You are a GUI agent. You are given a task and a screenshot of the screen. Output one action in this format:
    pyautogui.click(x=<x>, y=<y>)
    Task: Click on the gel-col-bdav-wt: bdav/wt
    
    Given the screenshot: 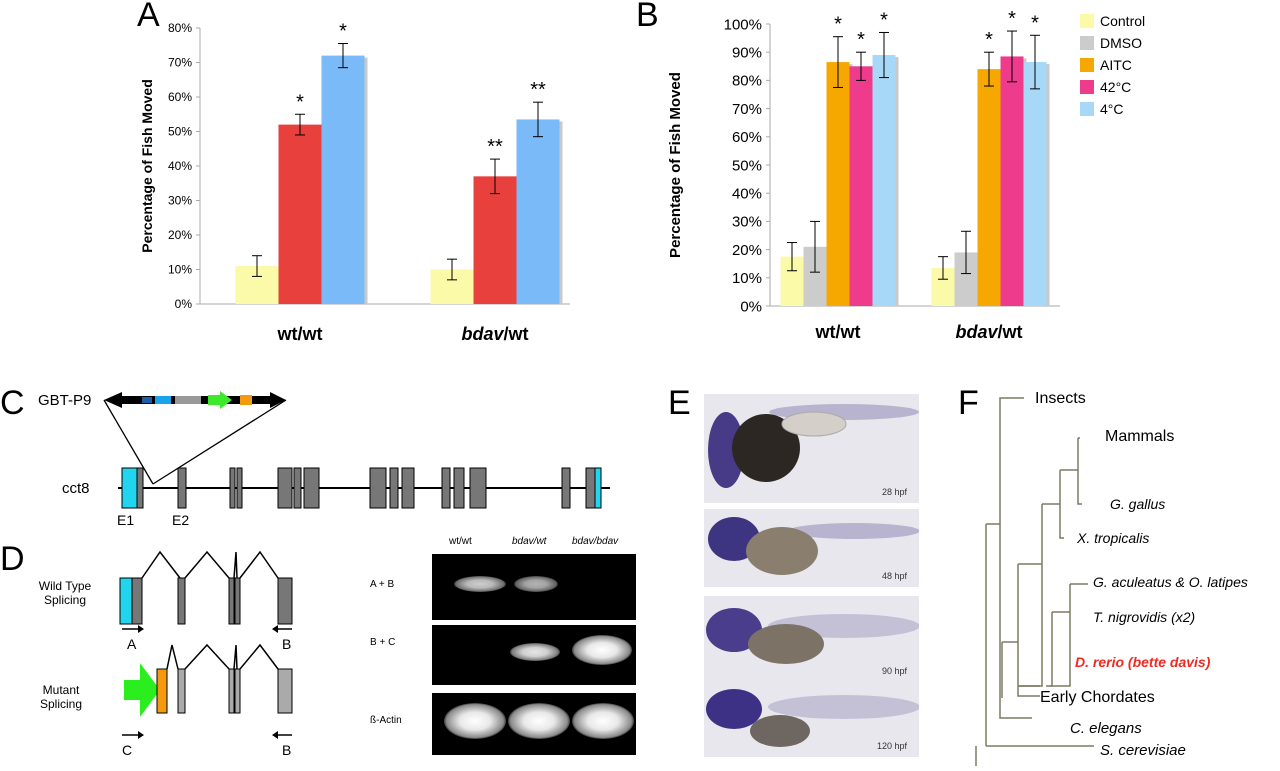 What is the action you would take?
    pyautogui.click(x=529, y=541)
    